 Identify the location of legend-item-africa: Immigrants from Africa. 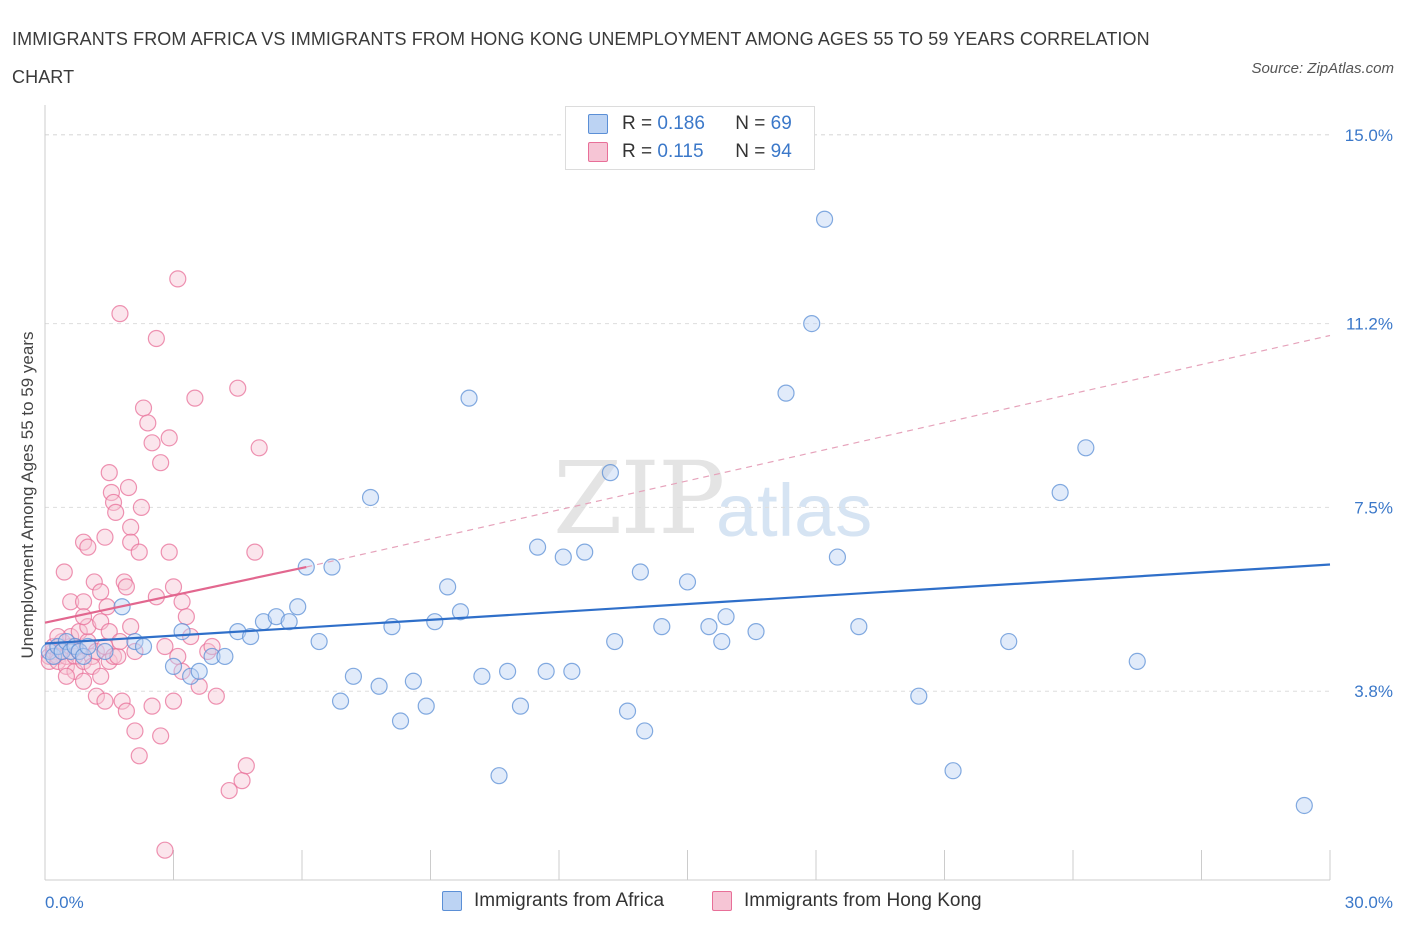
(553, 901).